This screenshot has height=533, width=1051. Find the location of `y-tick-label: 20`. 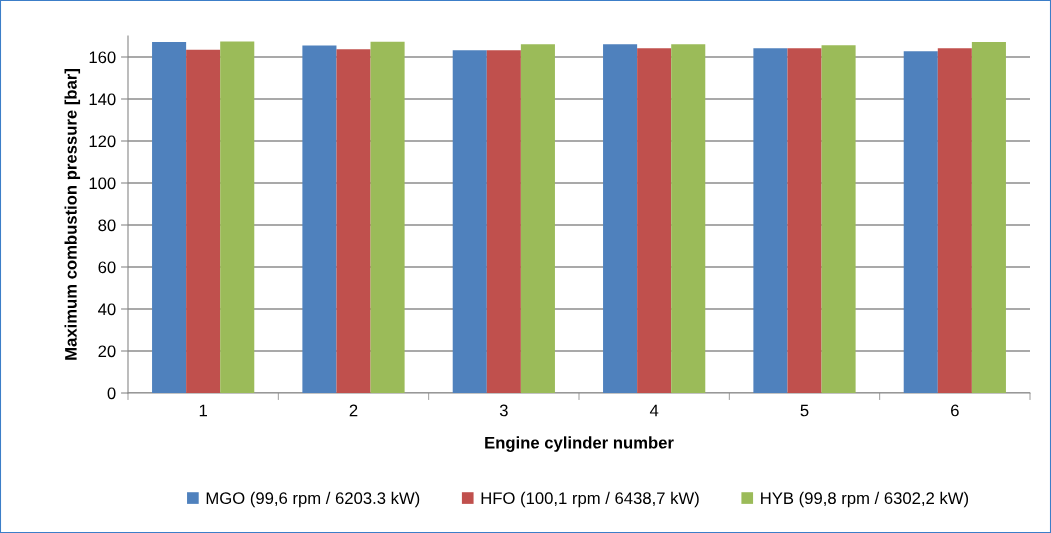

y-tick-label: 20 is located at coordinates (107, 351).